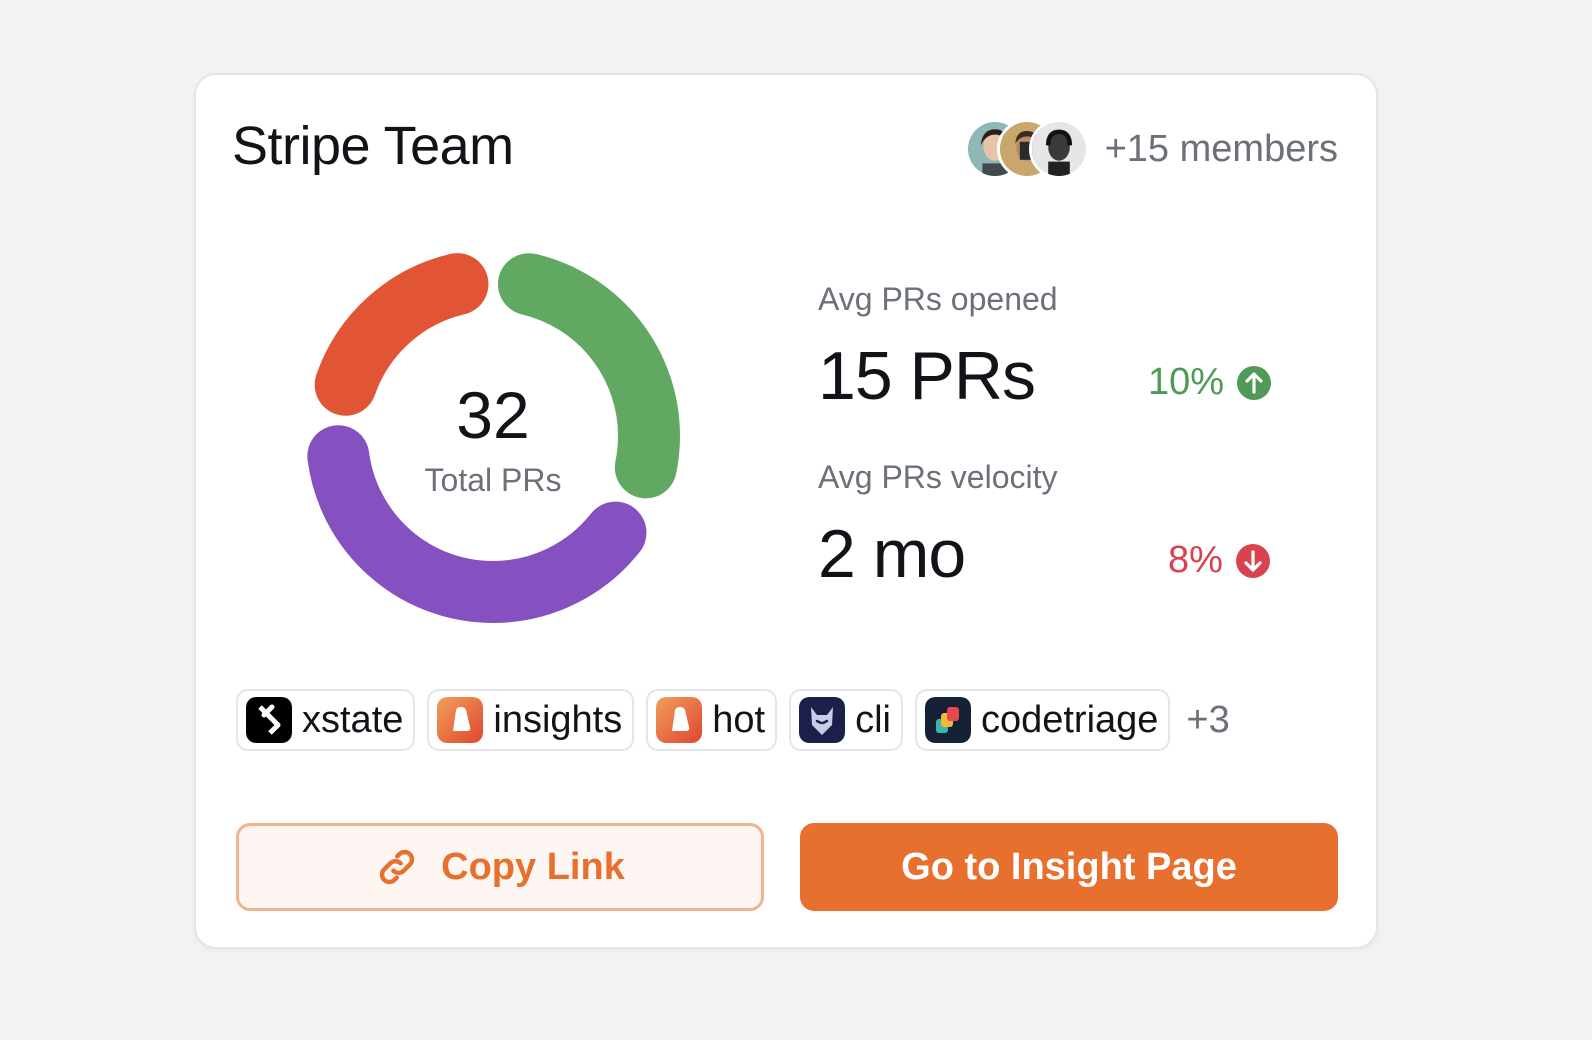 This screenshot has height=1040, width=1592. I want to click on avg-prs-velocity-trend: 8%, so click(1219, 560).